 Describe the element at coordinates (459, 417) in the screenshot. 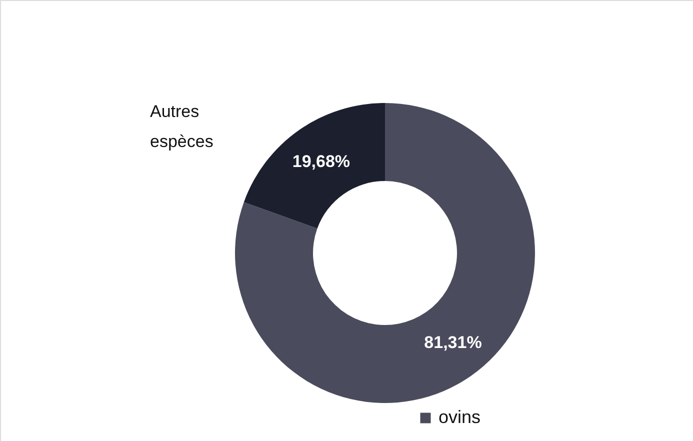

I see `legend-label: ovins` at that location.